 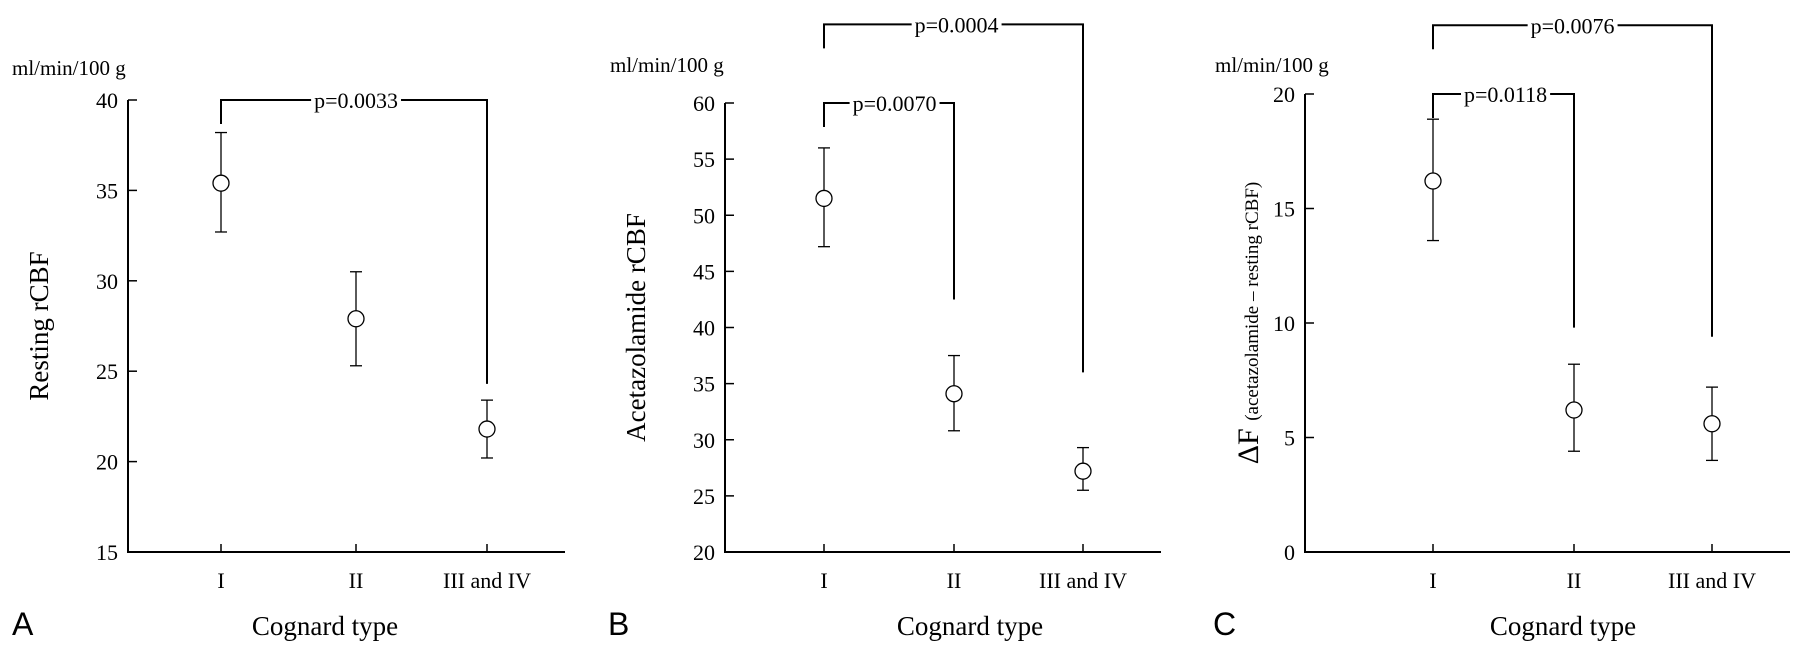 What do you see at coordinates (39, 325) in the screenshot?
I see `y-axis-label: Resting rCBF` at bounding box center [39, 325].